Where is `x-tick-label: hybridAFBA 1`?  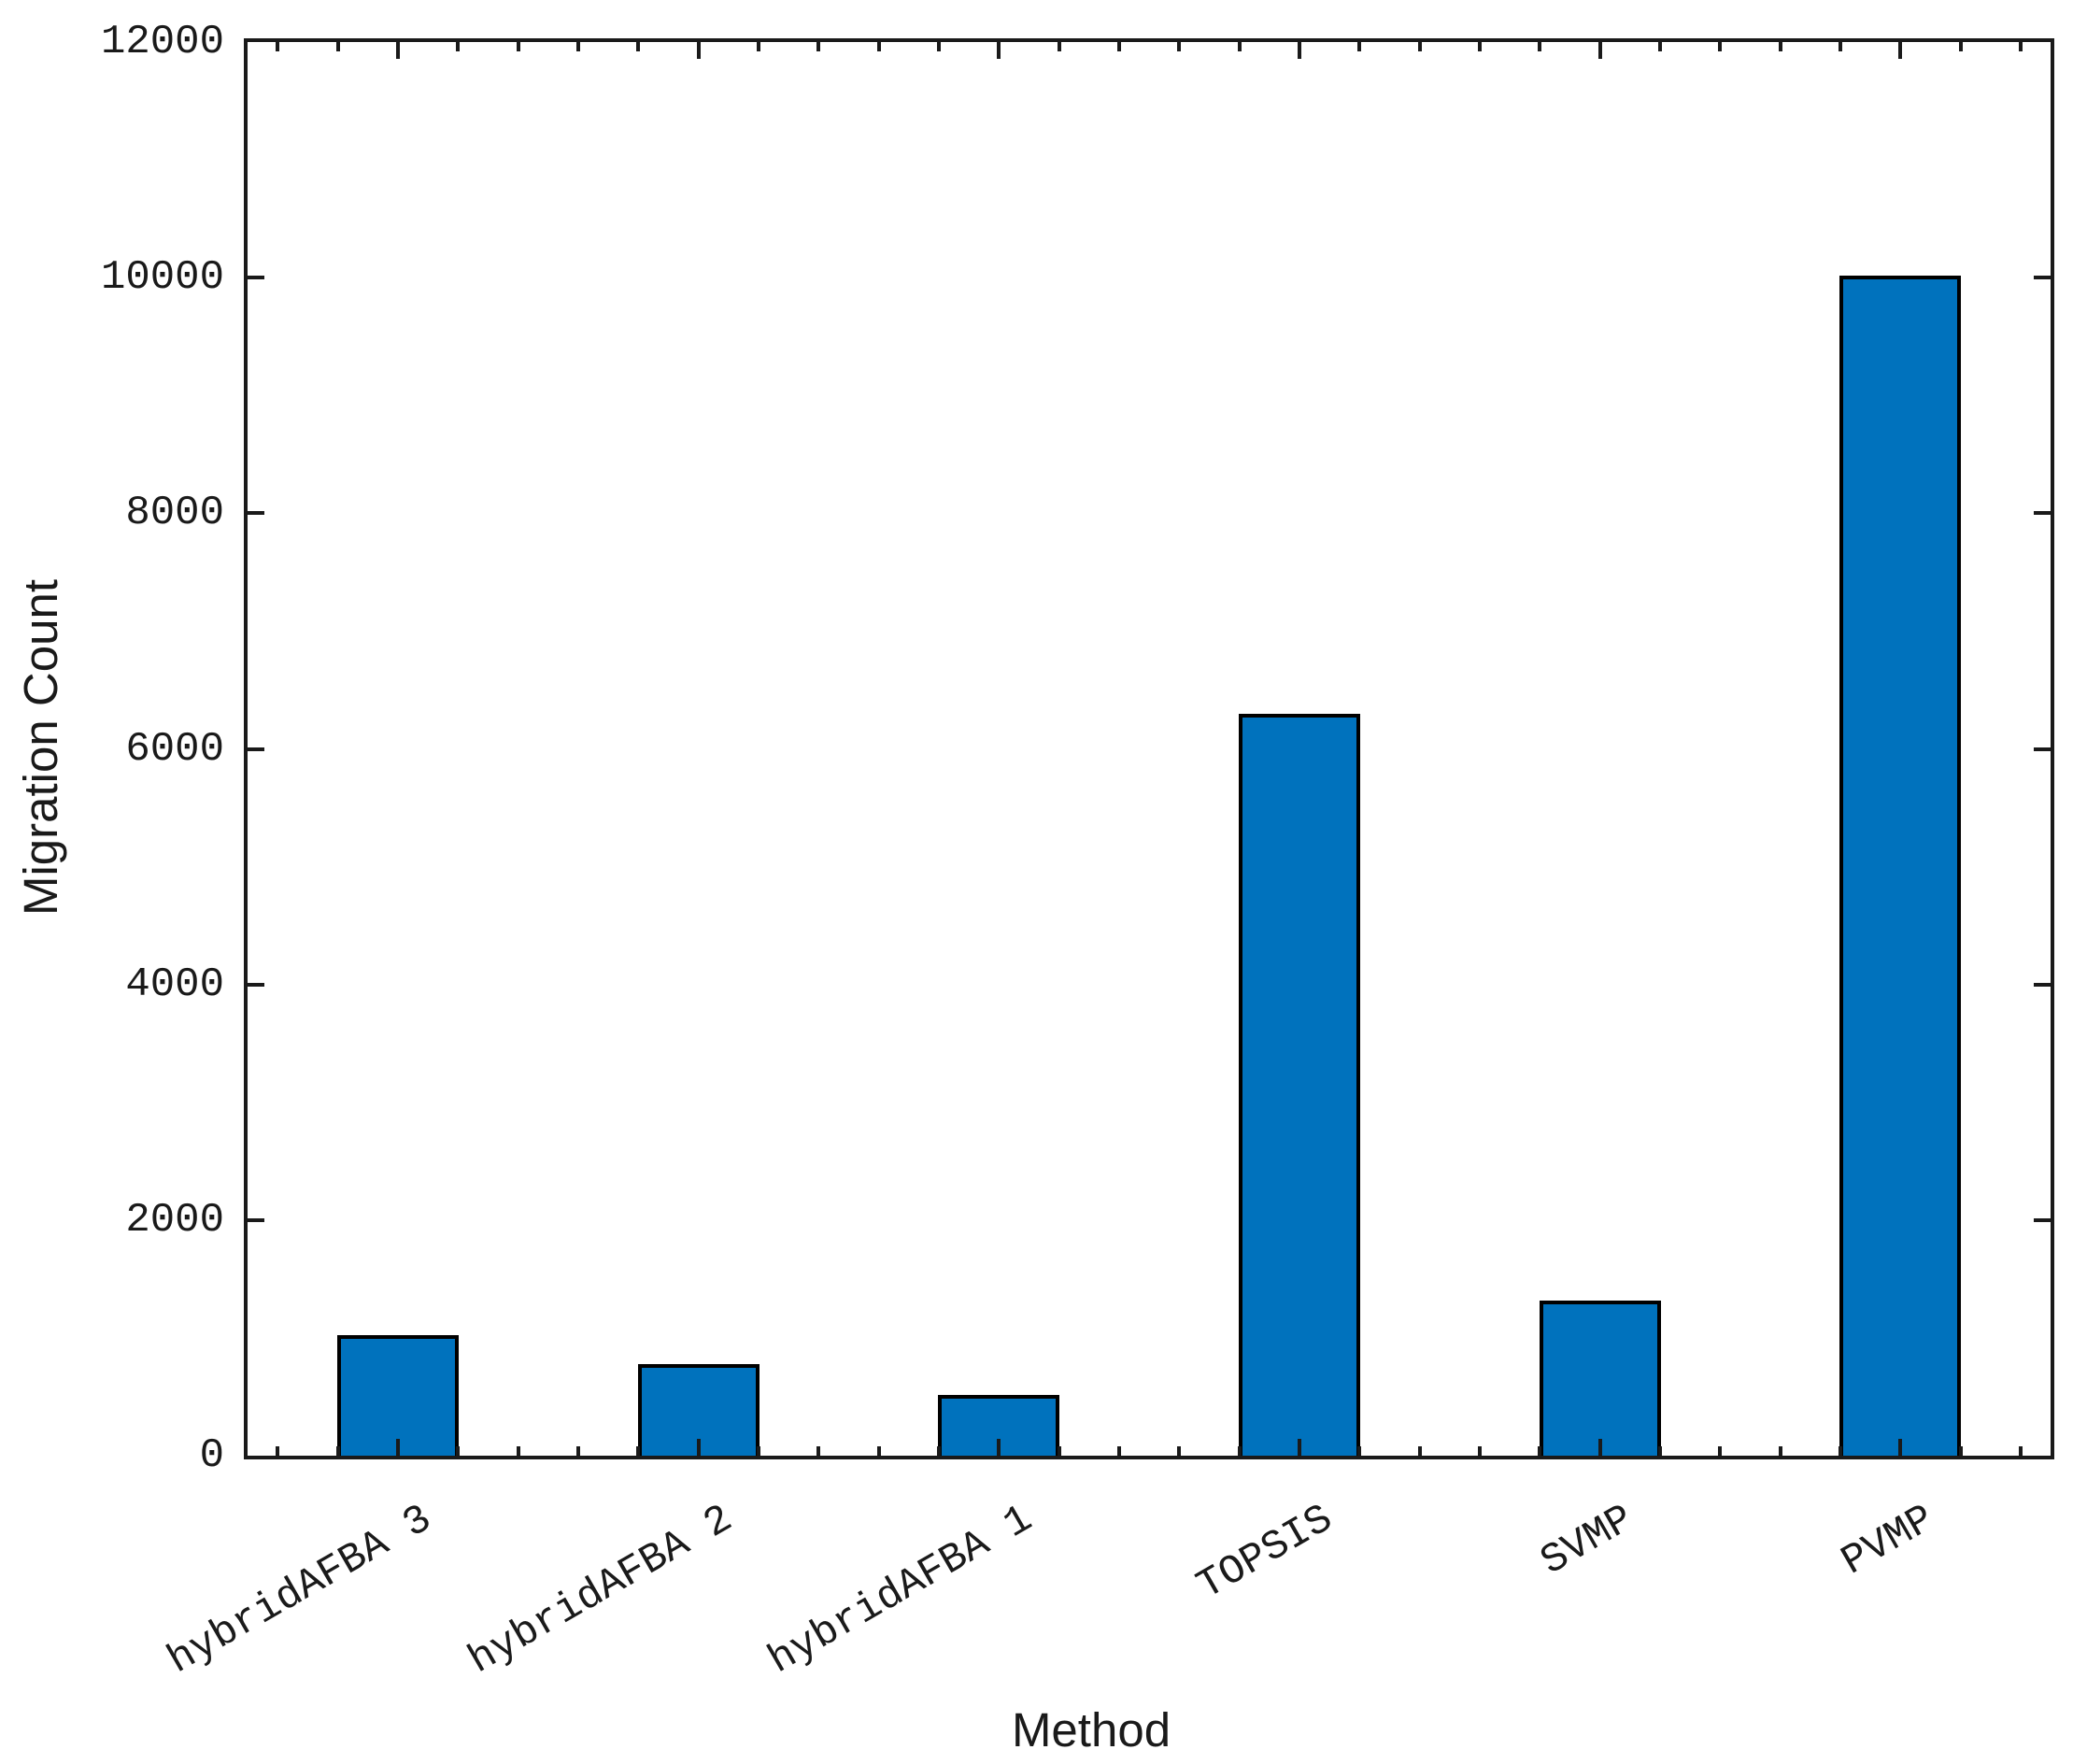 x-tick-label: hybridAFBA 1 is located at coordinates (901, 1590).